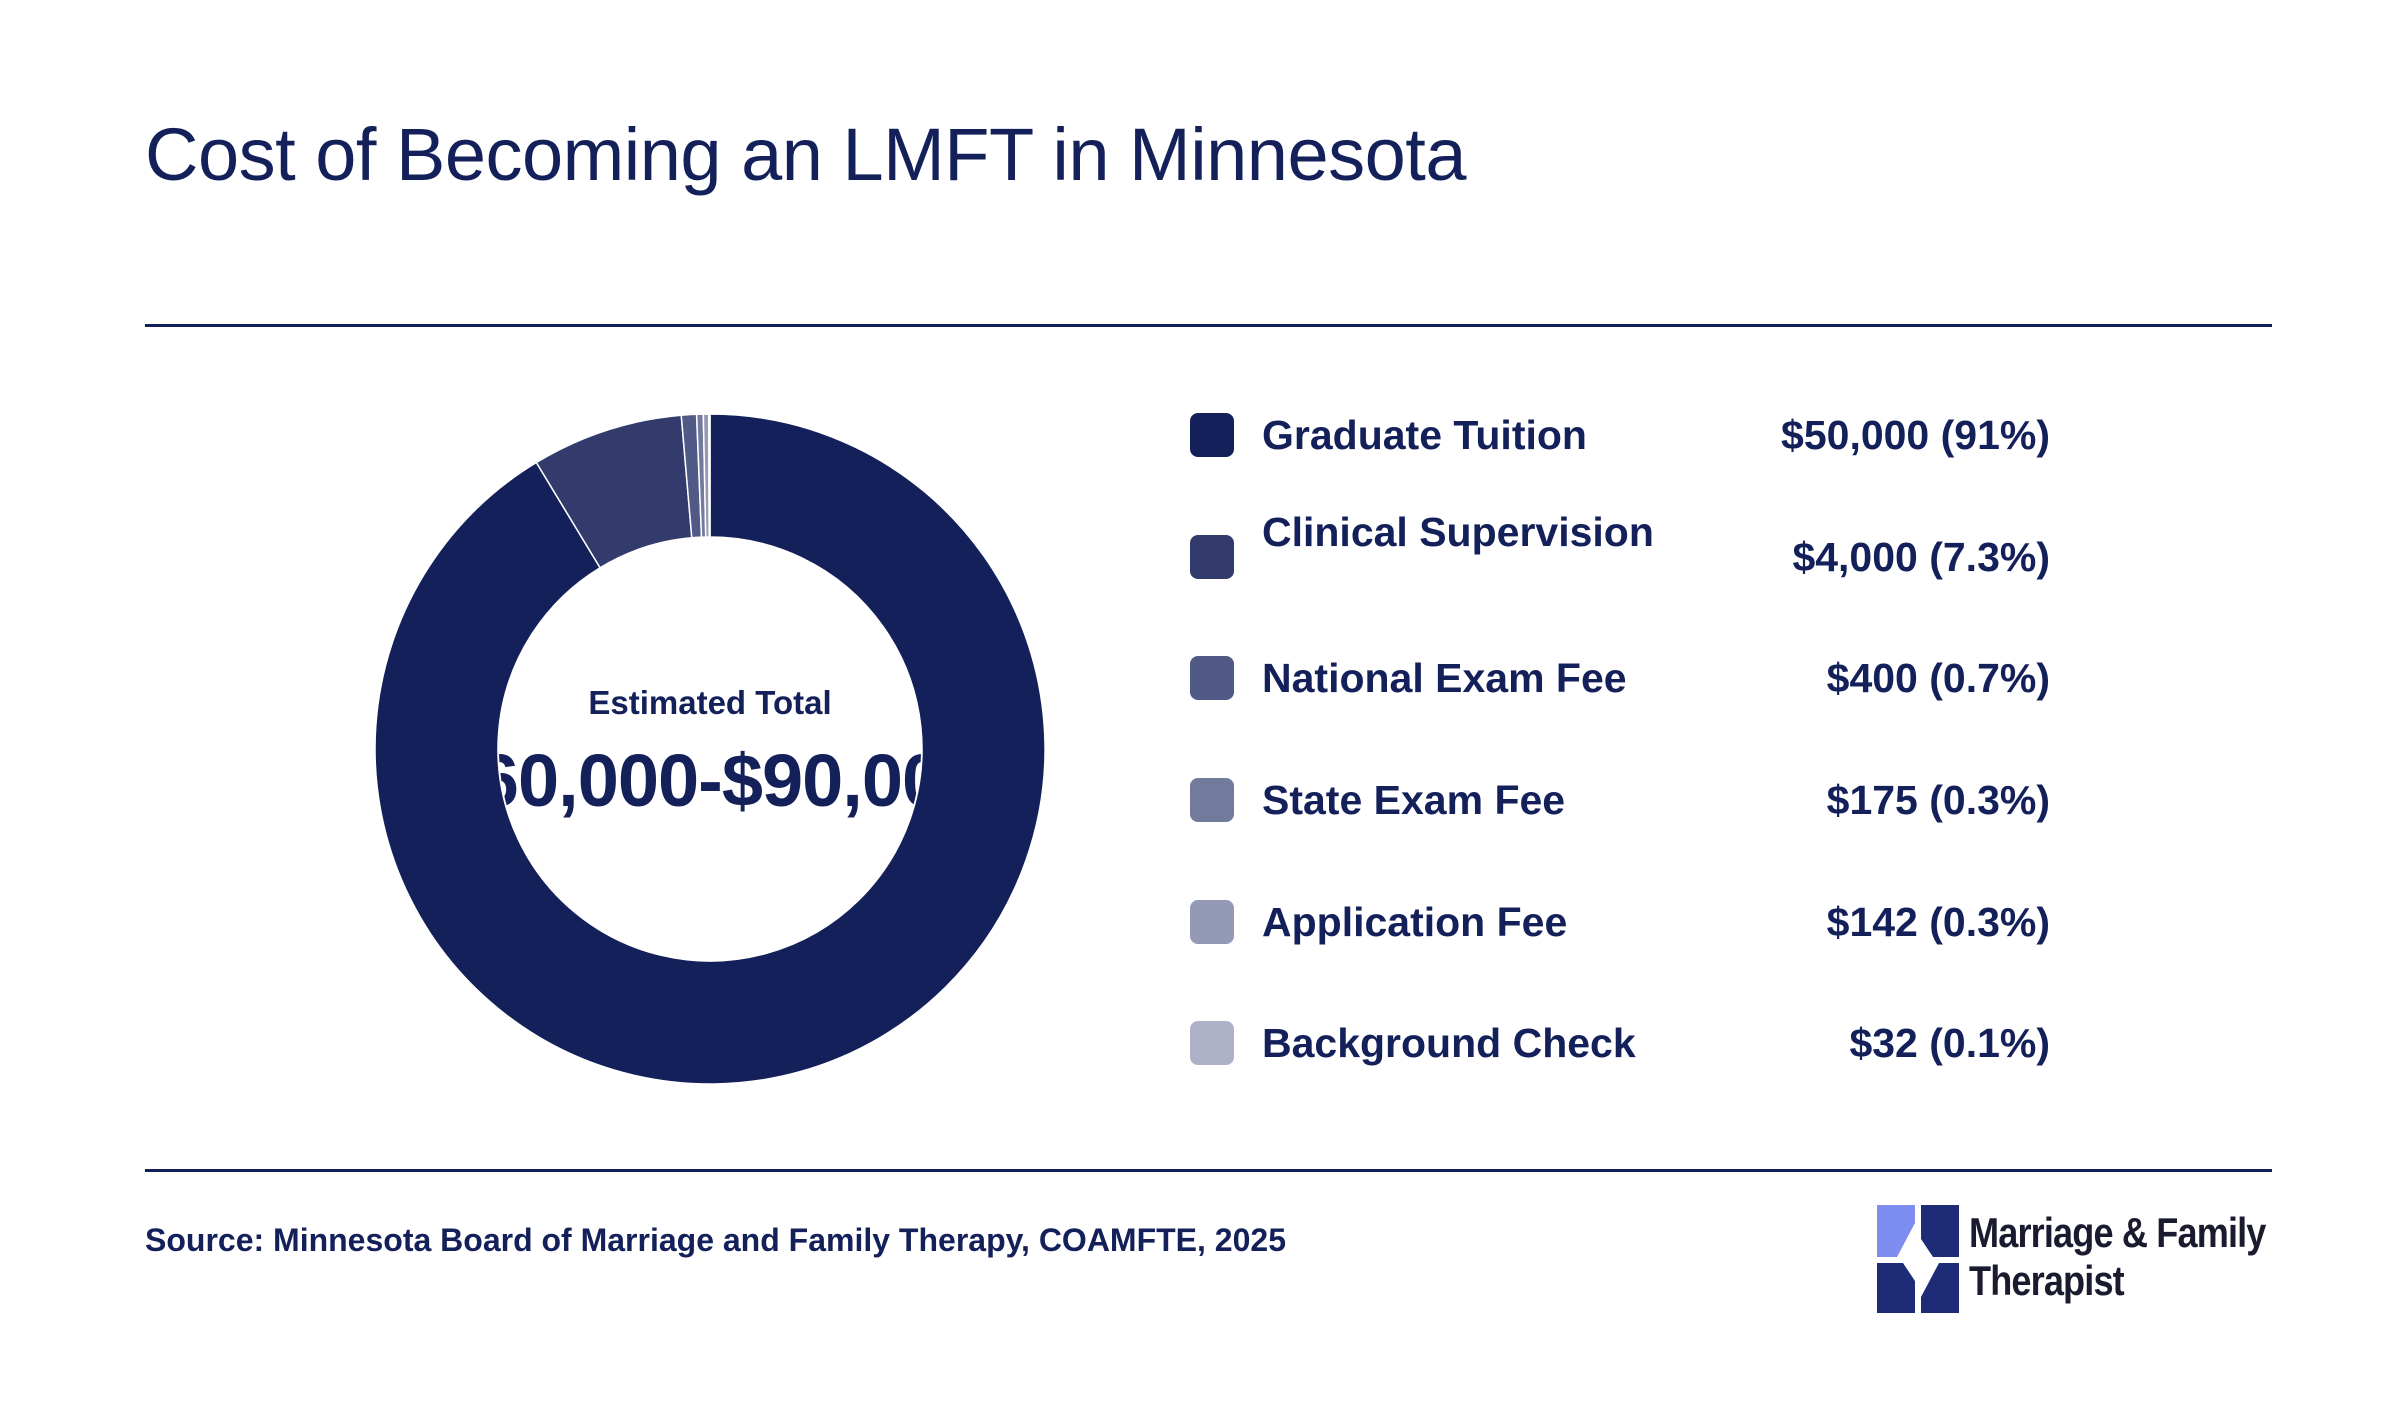 Image resolution: width=2400 pixels, height=1404 pixels. Describe the element at coordinates (2117, 1232) in the screenshot. I see `logo-line-1: Marriage & Family` at that location.